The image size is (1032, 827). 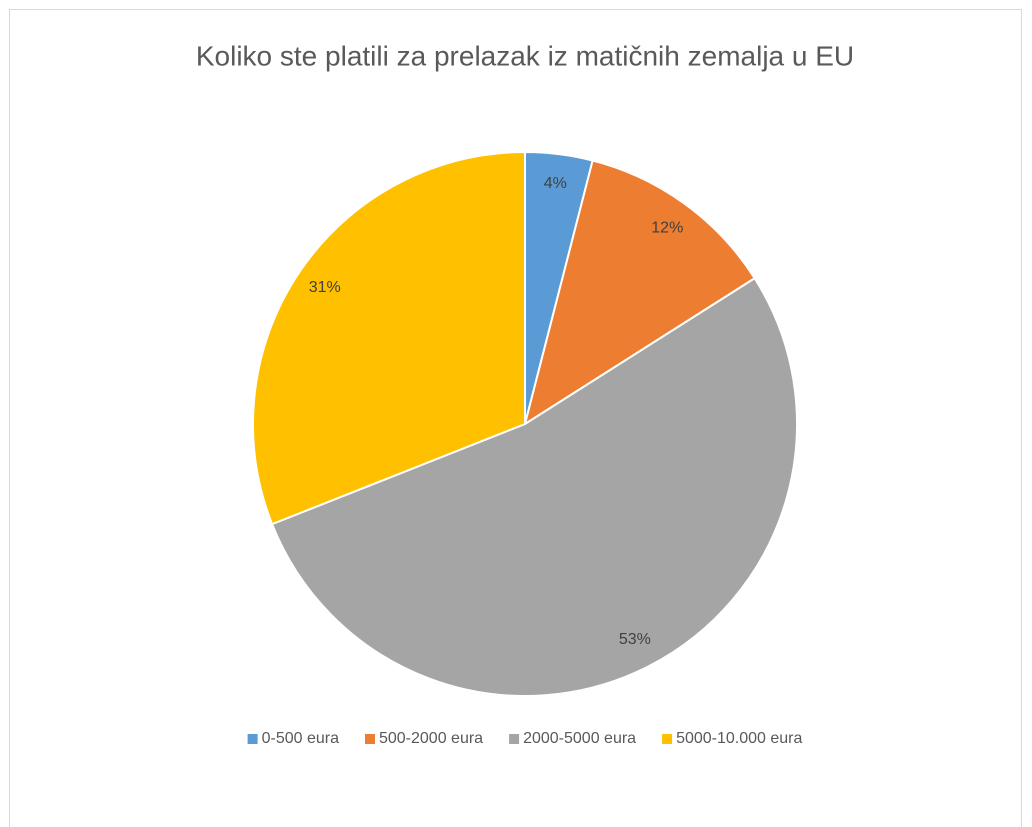 What do you see at coordinates (555, 183) in the screenshot?
I see `data-label: 4%` at bounding box center [555, 183].